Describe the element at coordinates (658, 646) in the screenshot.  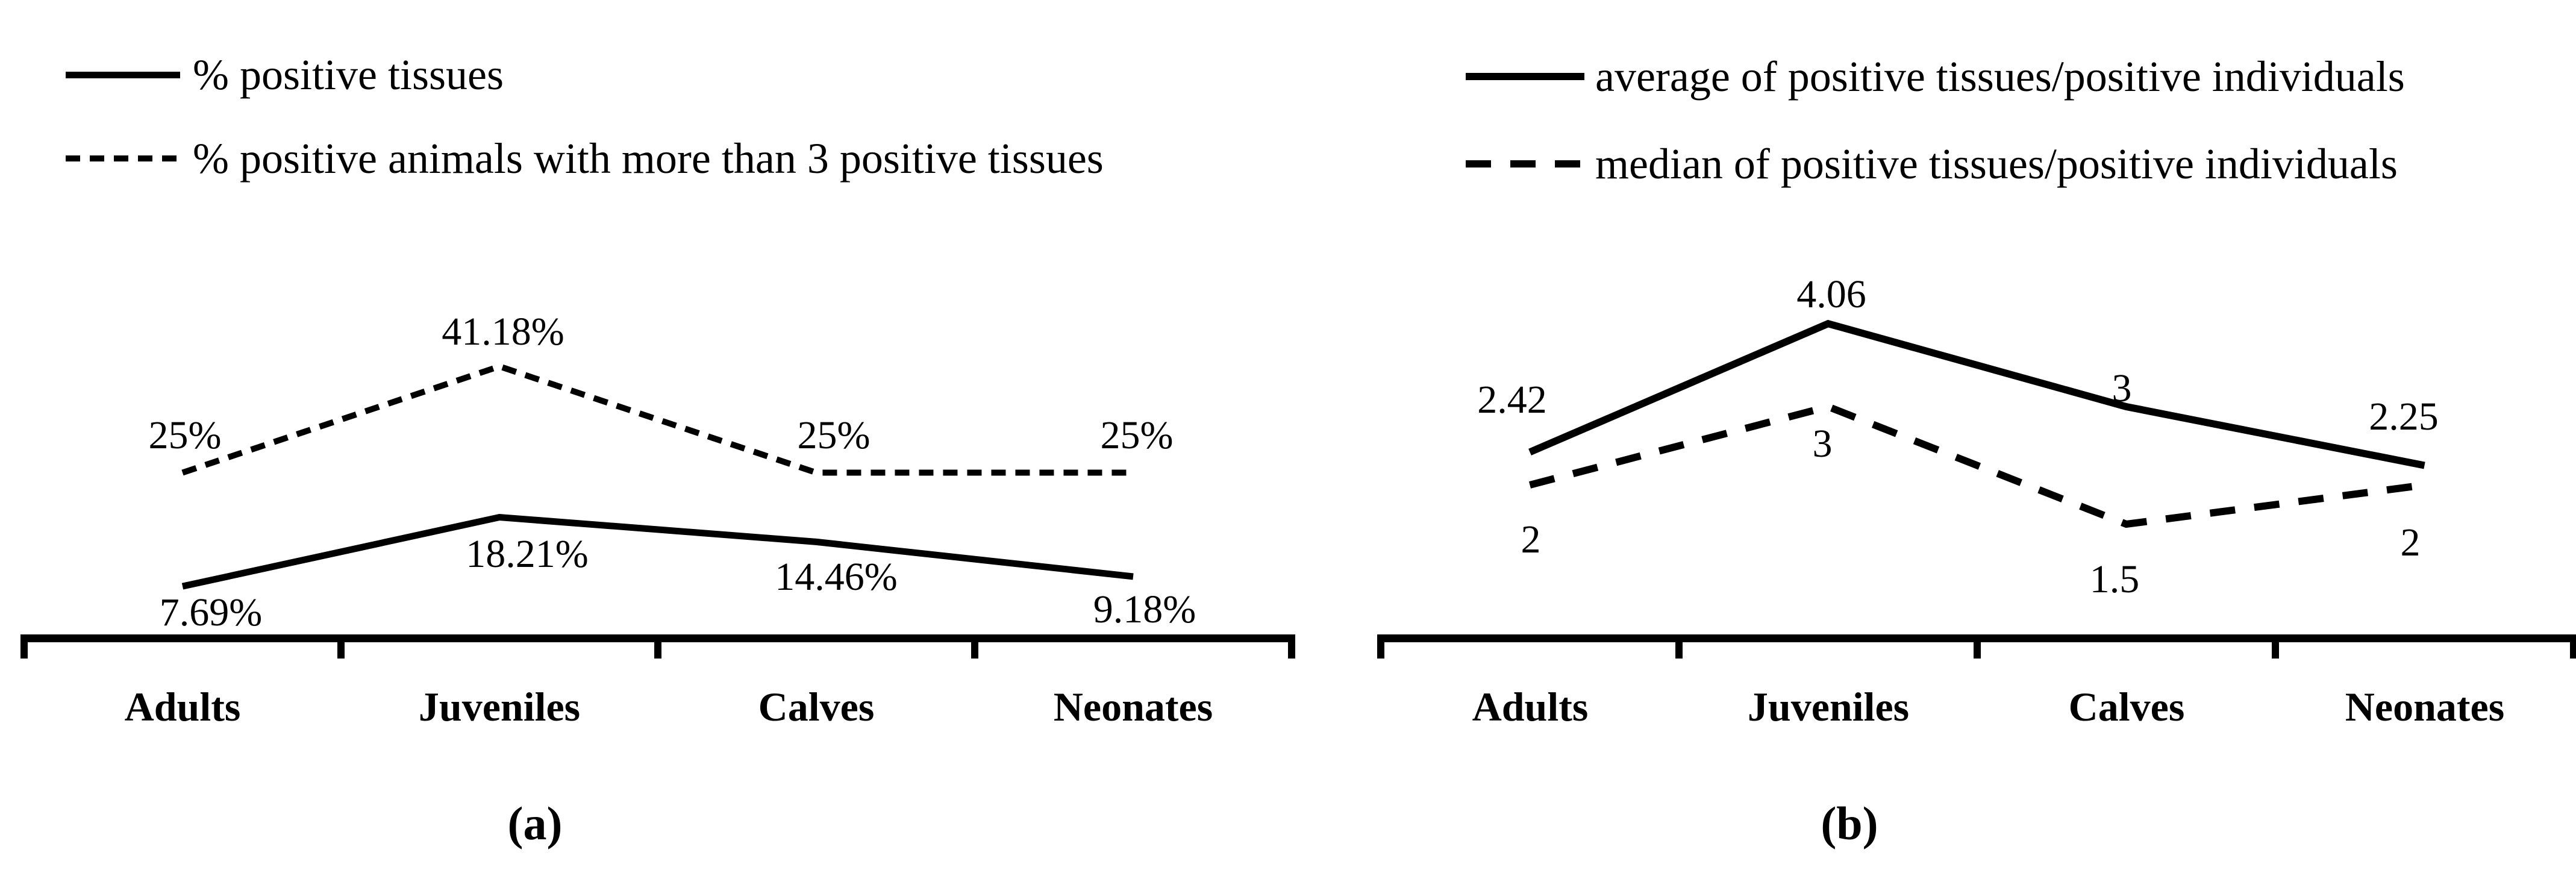
I see `chart-a-axis` at that location.